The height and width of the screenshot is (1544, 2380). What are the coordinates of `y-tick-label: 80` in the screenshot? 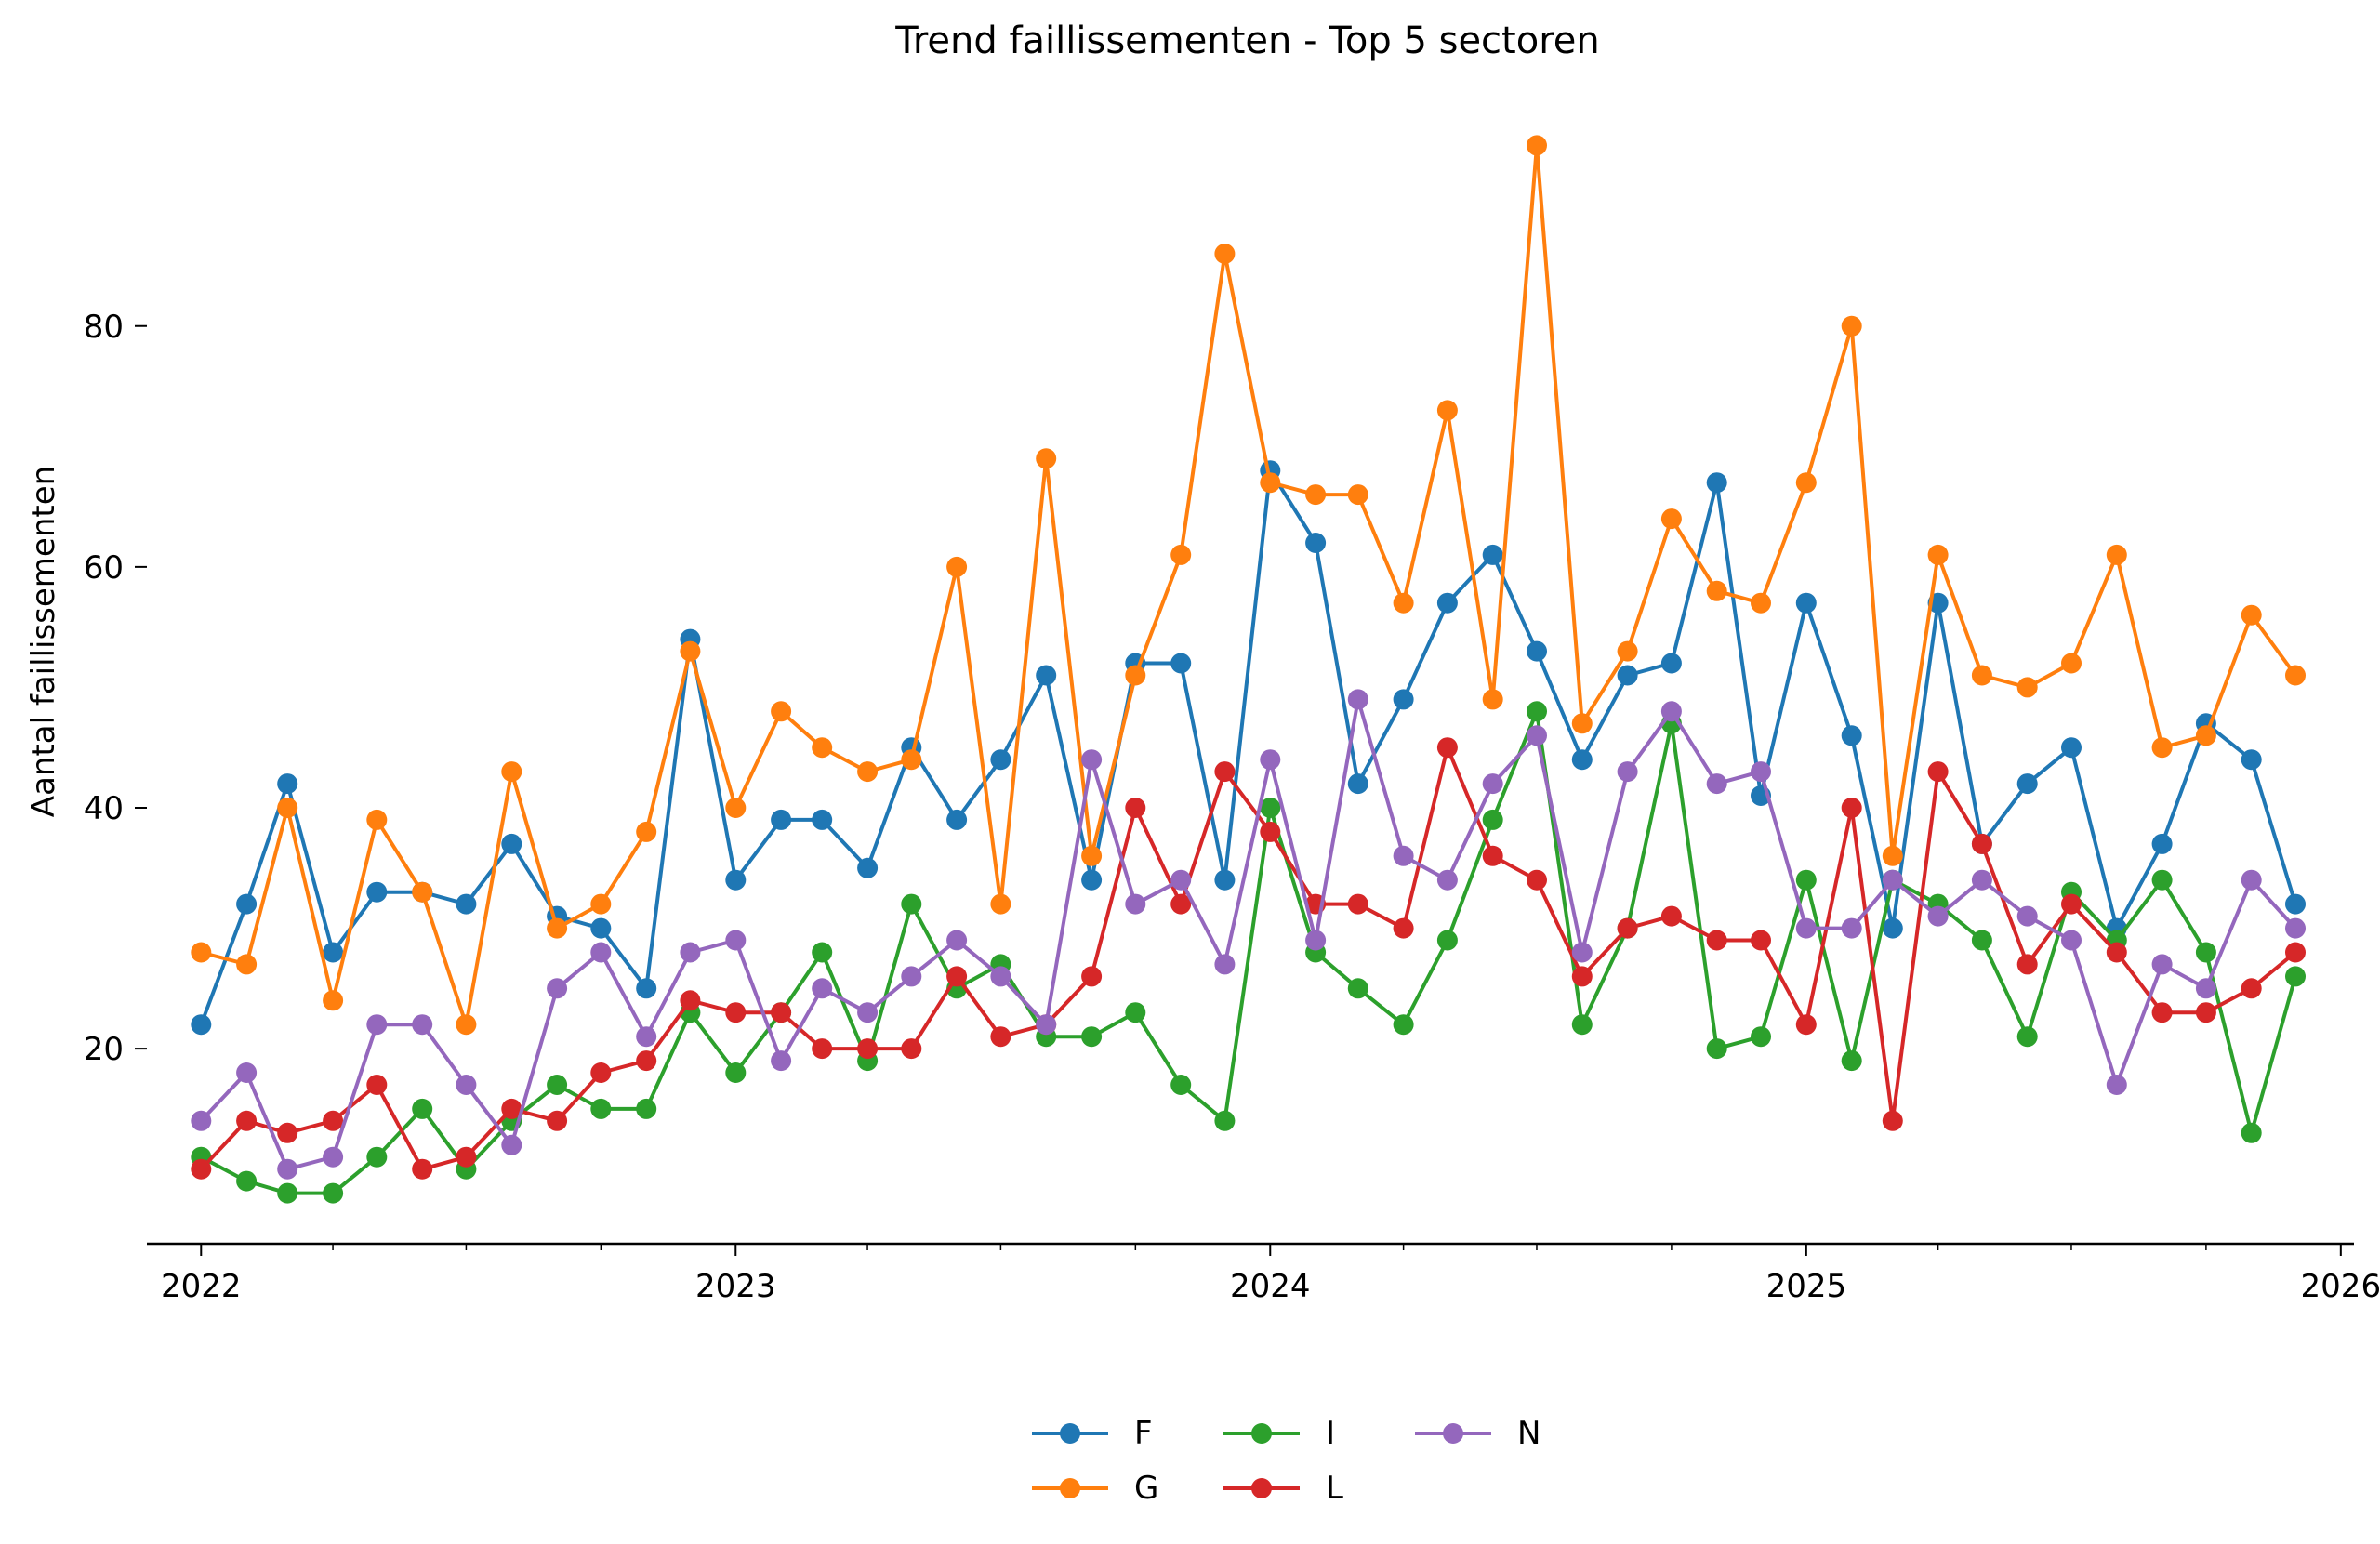 It's located at (104, 328).